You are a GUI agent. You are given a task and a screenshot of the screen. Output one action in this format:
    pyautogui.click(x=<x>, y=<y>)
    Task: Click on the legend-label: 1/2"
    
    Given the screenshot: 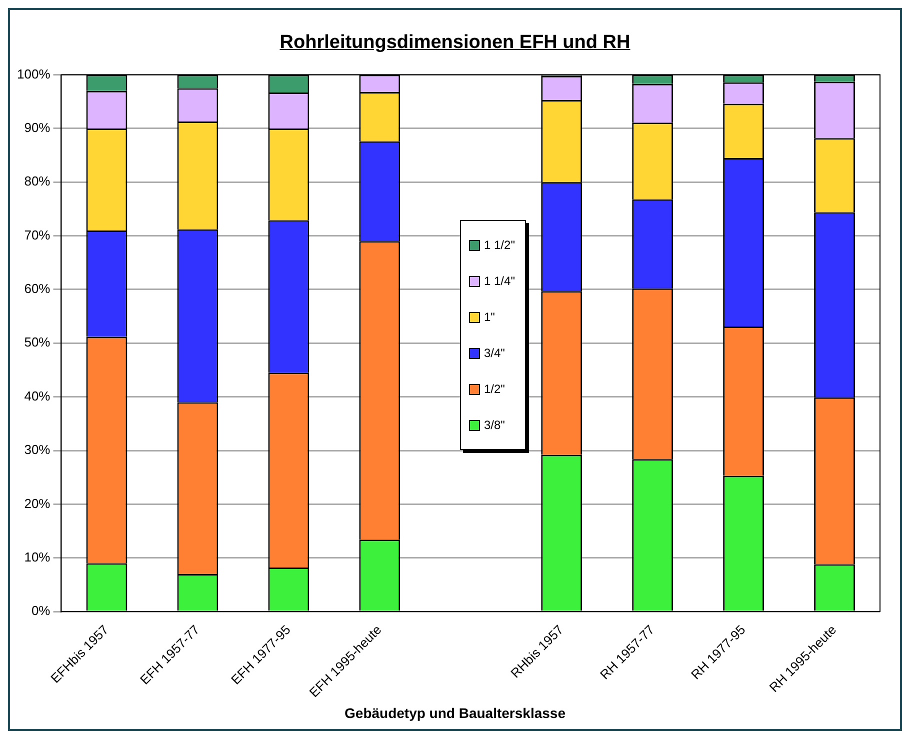 What is the action you would take?
    pyautogui.click(x=494, y=389)
    